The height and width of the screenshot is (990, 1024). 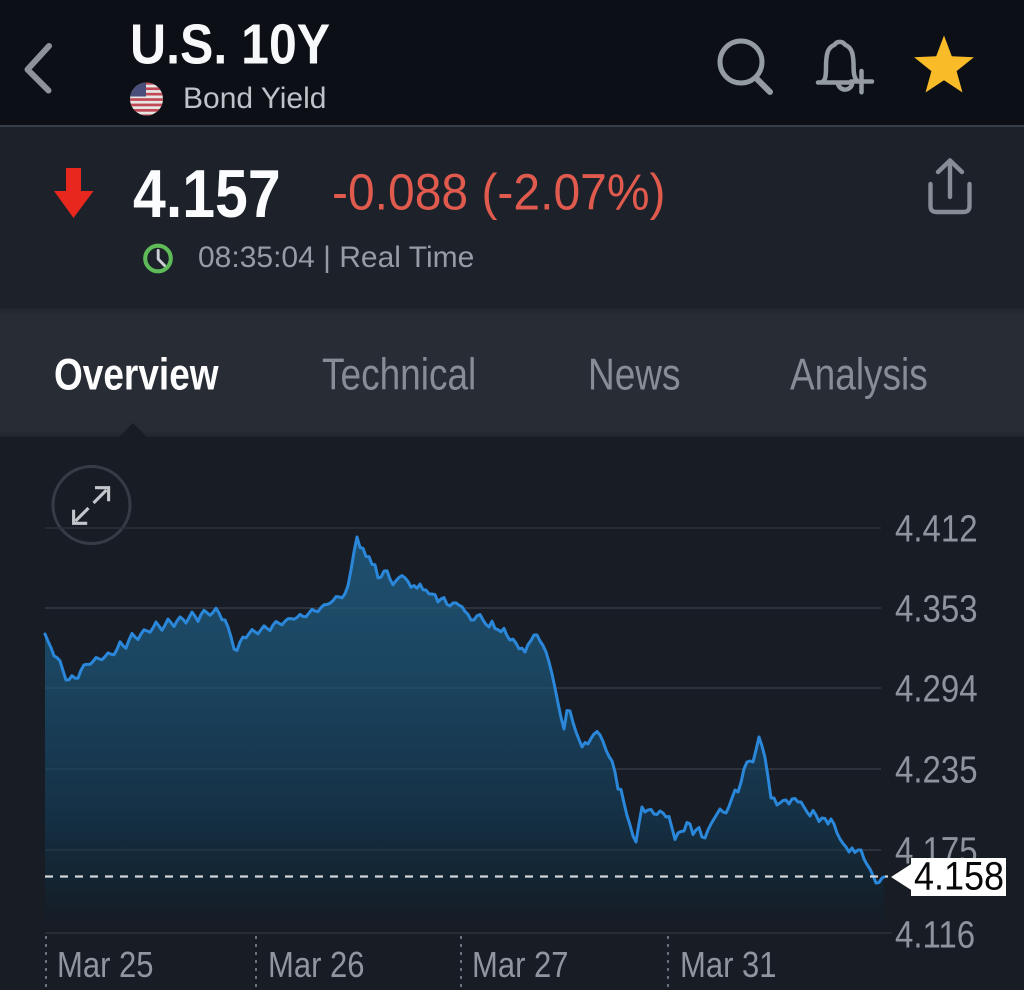 I want to click on svg-text: 4.158, so click(x=959, y=877).